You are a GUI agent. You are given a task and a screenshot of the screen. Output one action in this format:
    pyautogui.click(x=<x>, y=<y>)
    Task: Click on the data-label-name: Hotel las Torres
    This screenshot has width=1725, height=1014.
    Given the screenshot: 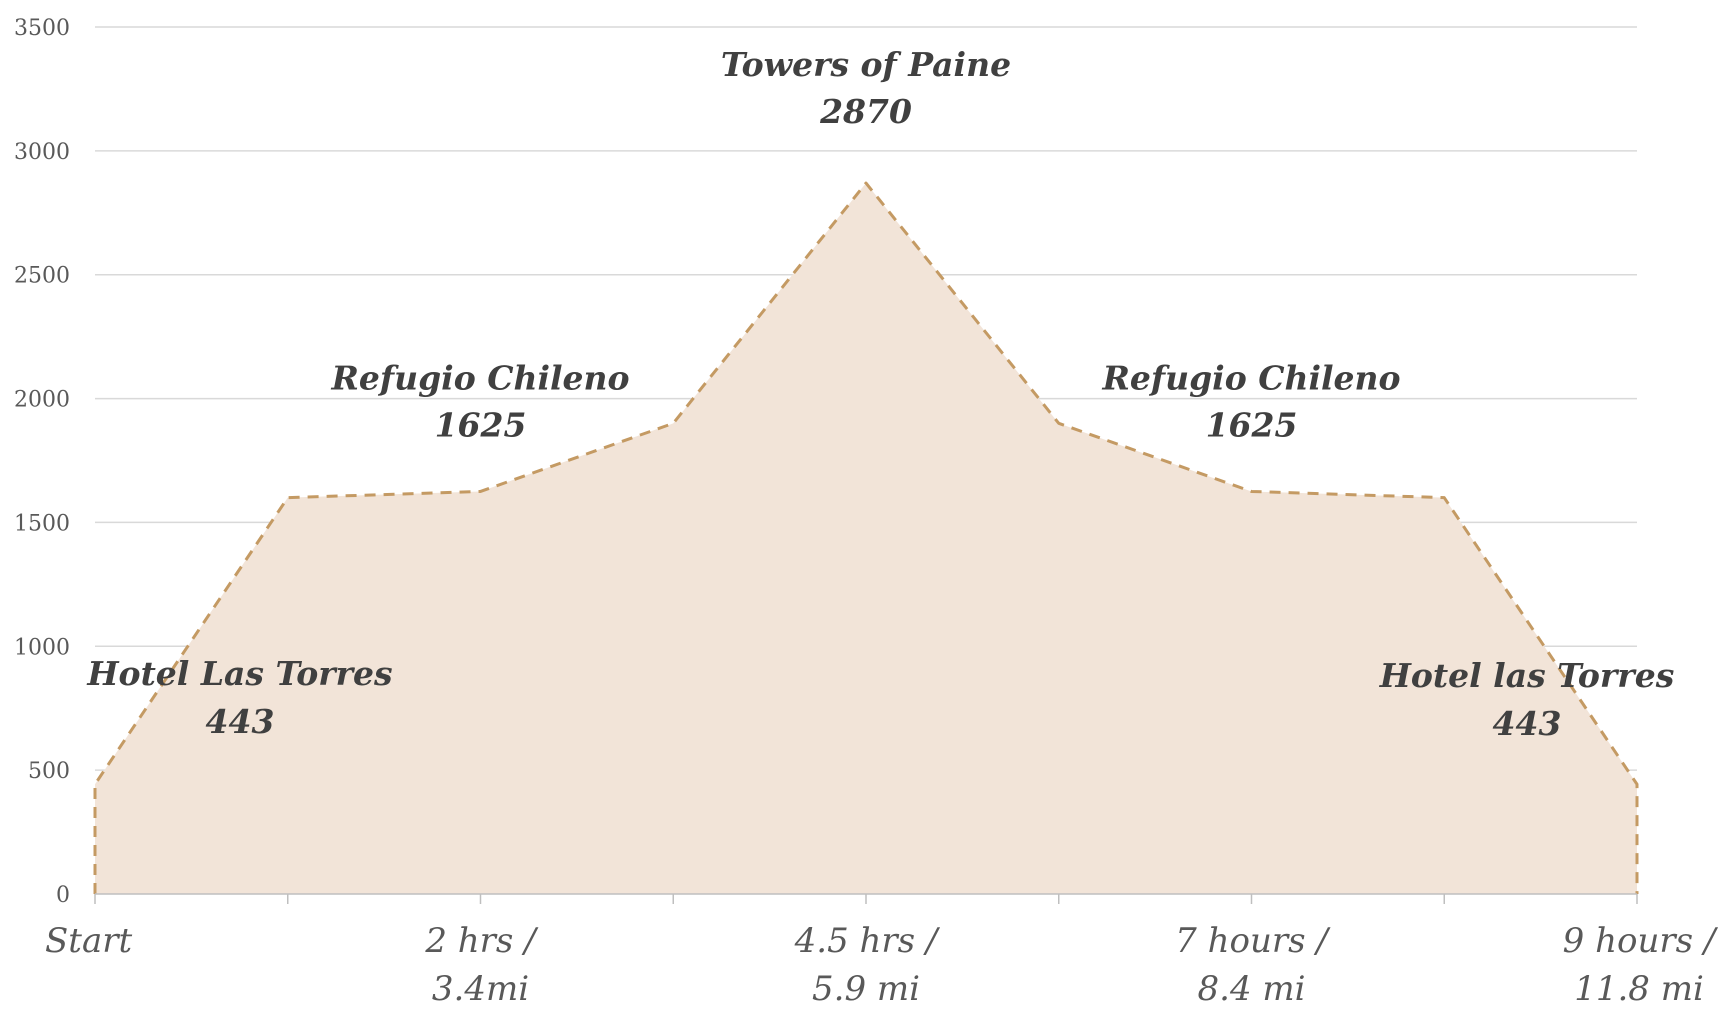 What is the action you would take?
    pyautogui.click(x=1527, y=675)
    